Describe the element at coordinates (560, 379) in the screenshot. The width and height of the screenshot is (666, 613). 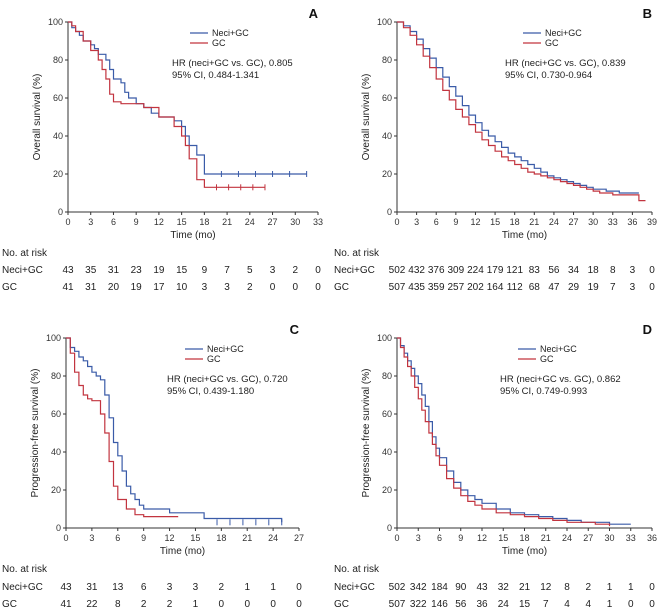
I see `hazard-ratio-text: HR (neci+GC vs. GC), 0.862` at that location.